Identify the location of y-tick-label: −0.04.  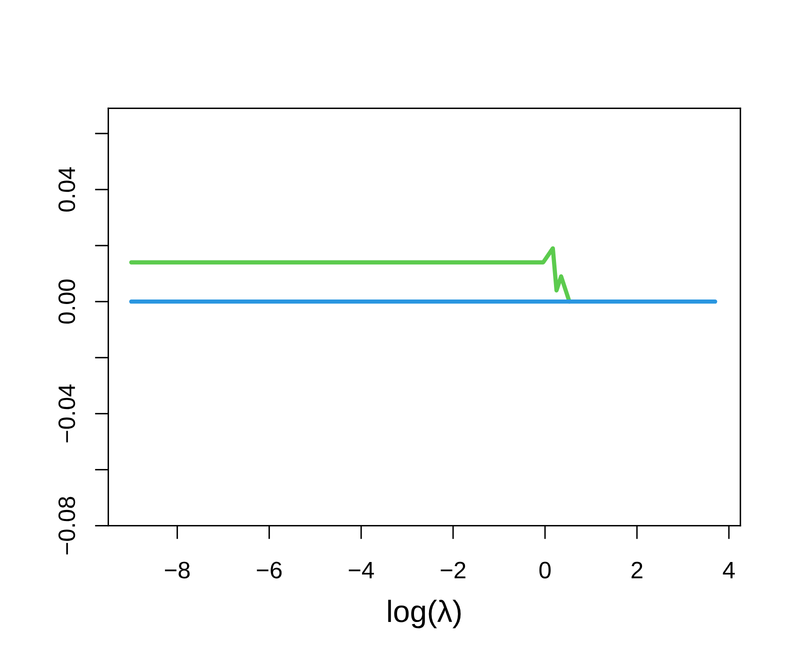
(67, 413).